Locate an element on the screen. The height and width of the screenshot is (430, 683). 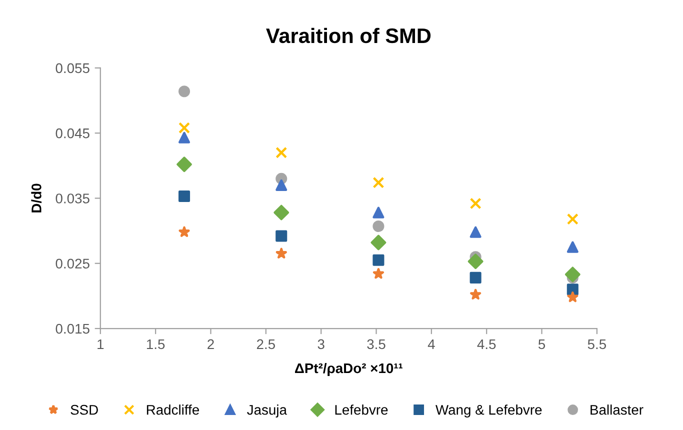
x-tick-label: 5 is located at coordinates (542, 344).